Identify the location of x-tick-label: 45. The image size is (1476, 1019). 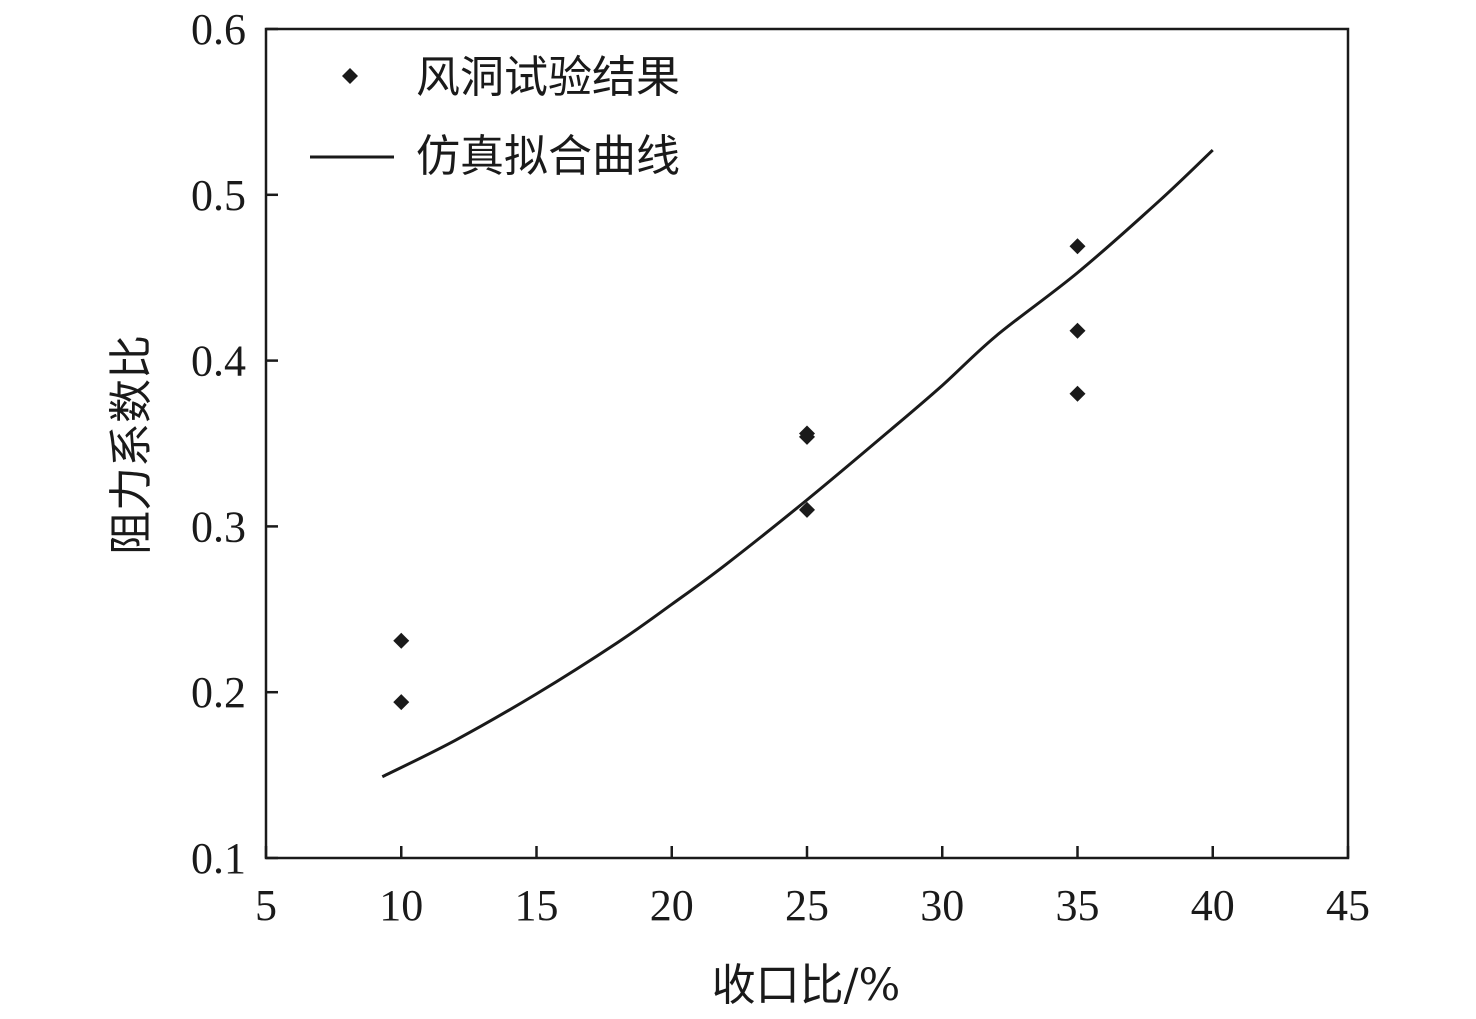
(1348, 905).